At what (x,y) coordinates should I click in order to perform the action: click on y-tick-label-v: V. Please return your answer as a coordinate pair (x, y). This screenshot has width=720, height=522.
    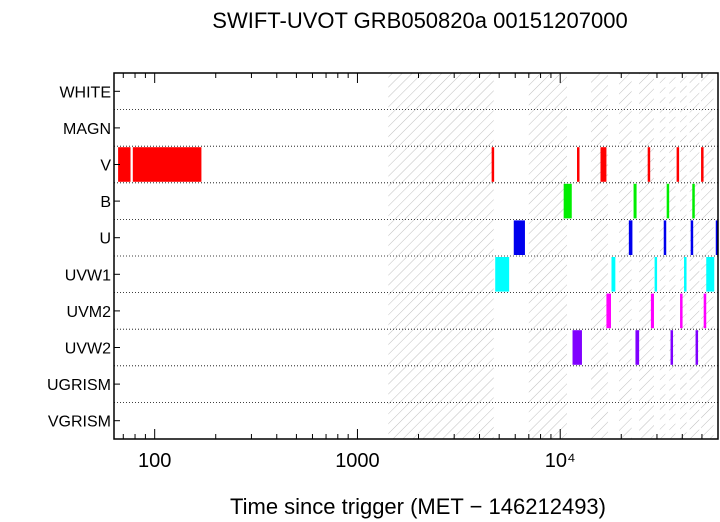
    Looking at the image, I should click on (105, 166).